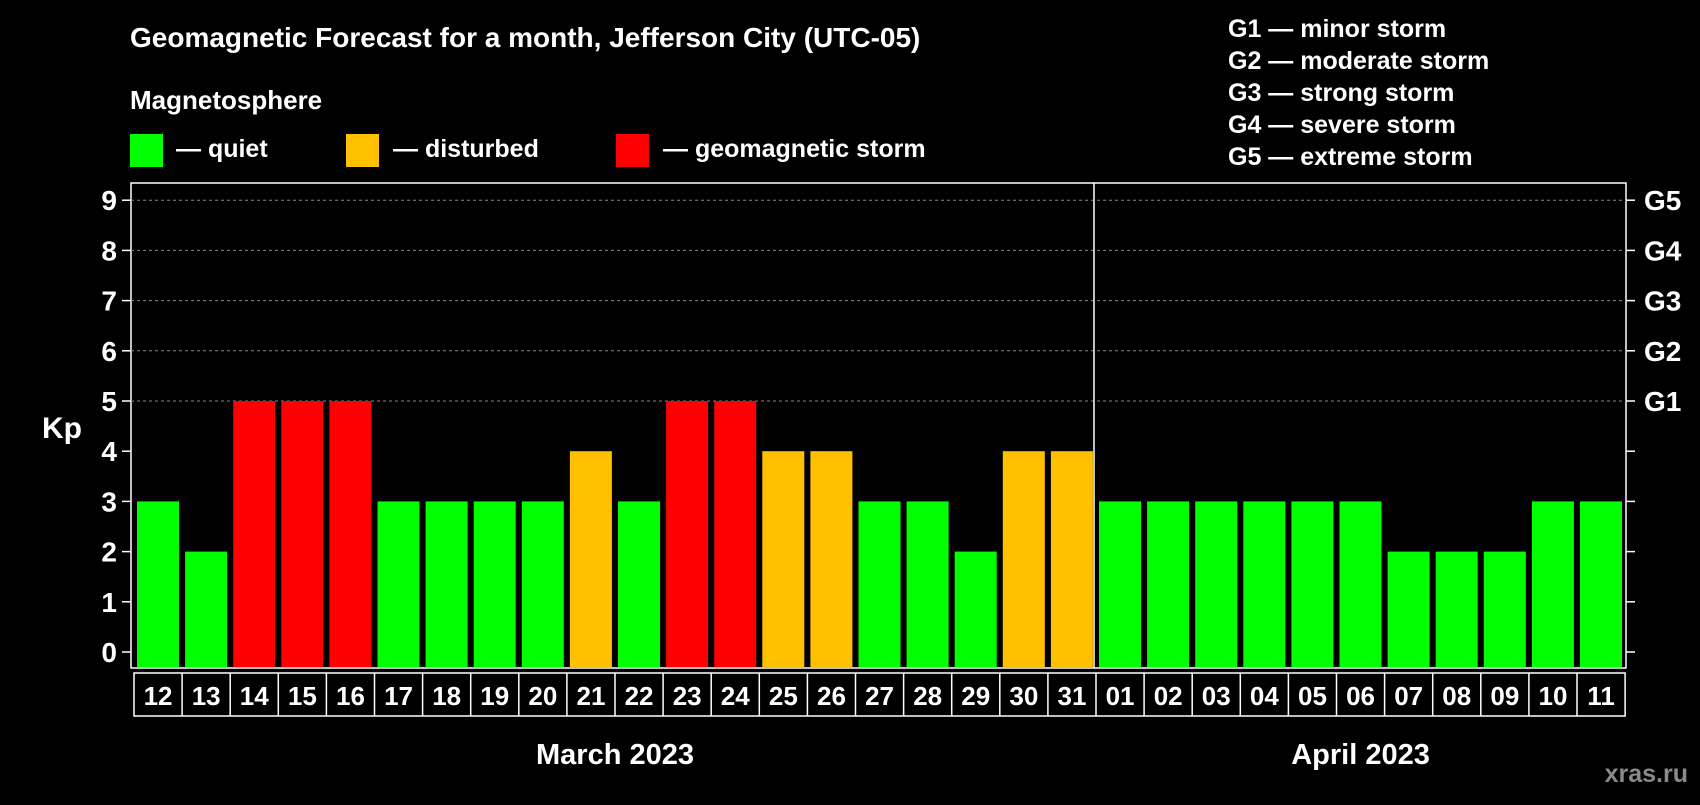  I want to click on legend-label-disturbed: — disturbed, so click(466, 149).